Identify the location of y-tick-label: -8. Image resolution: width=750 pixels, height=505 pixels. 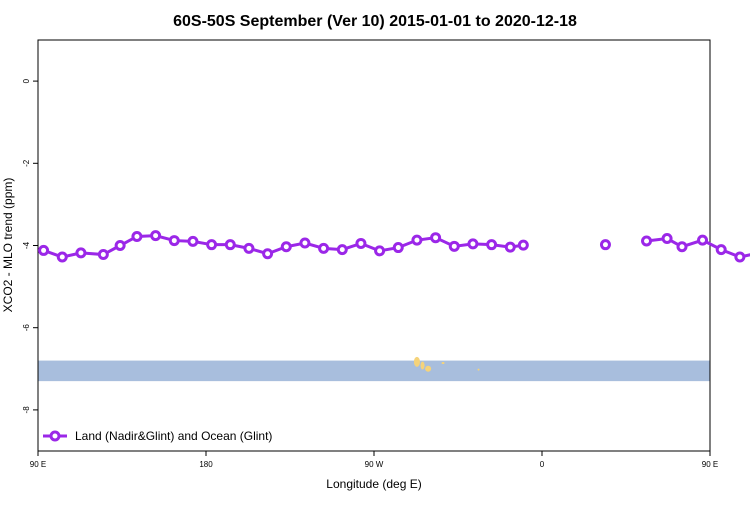
(26, 410).